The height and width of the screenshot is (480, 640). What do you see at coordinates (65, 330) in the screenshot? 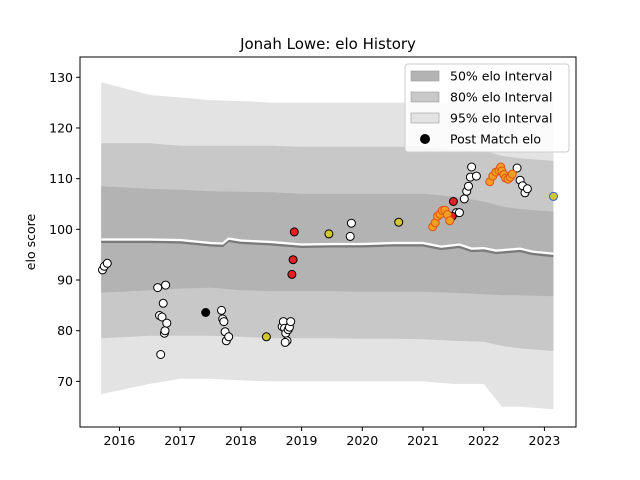
I see `y-tick-label: 80` at bounding box center [65, 330].